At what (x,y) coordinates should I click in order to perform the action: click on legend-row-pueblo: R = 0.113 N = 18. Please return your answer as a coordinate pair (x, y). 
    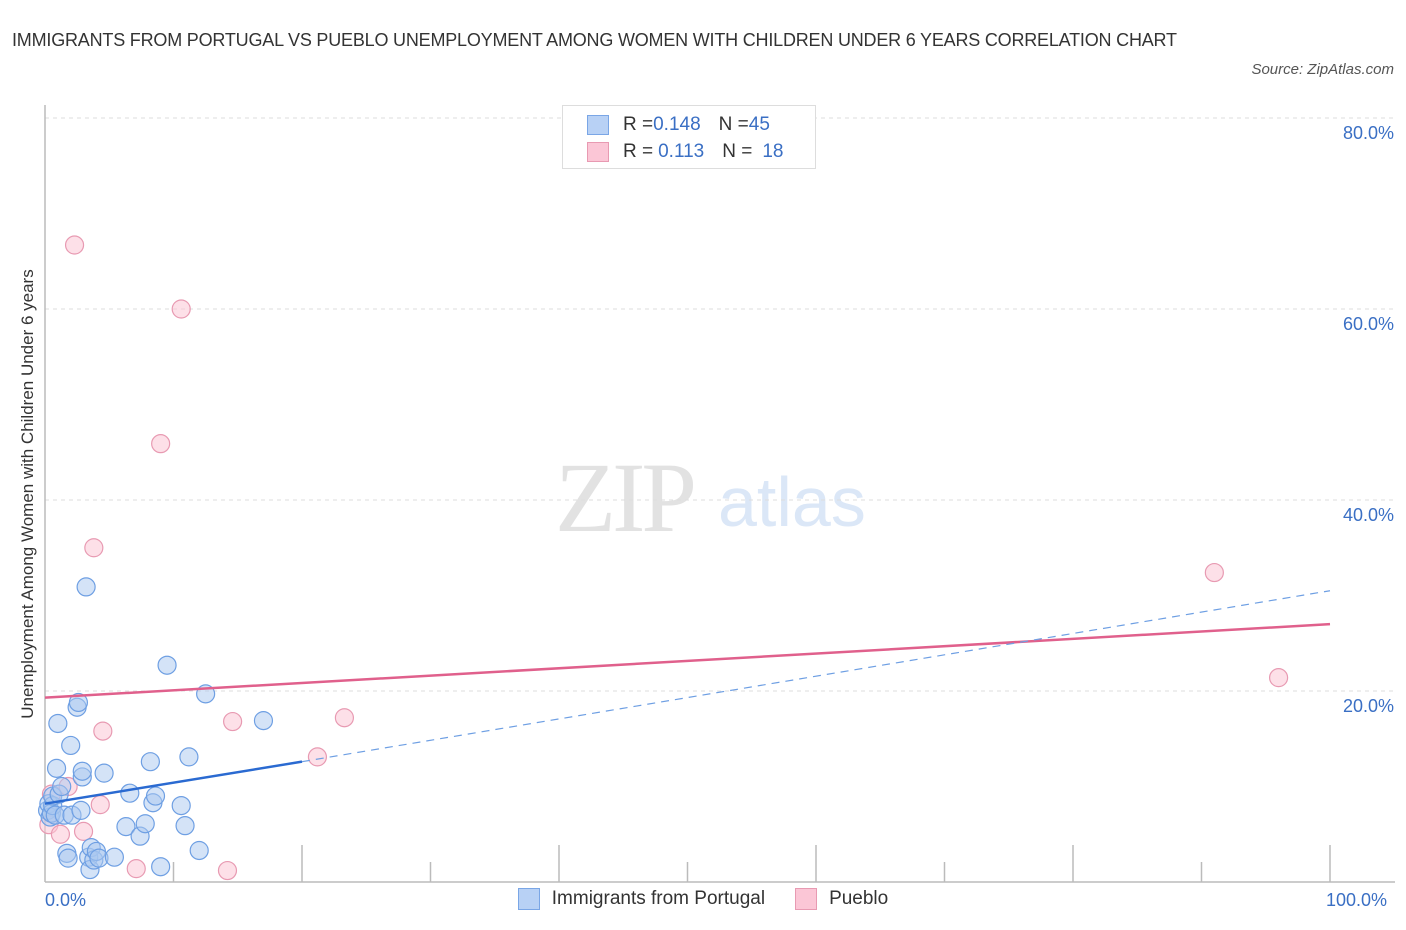
    Looking at the image, I should click on (685, 152).